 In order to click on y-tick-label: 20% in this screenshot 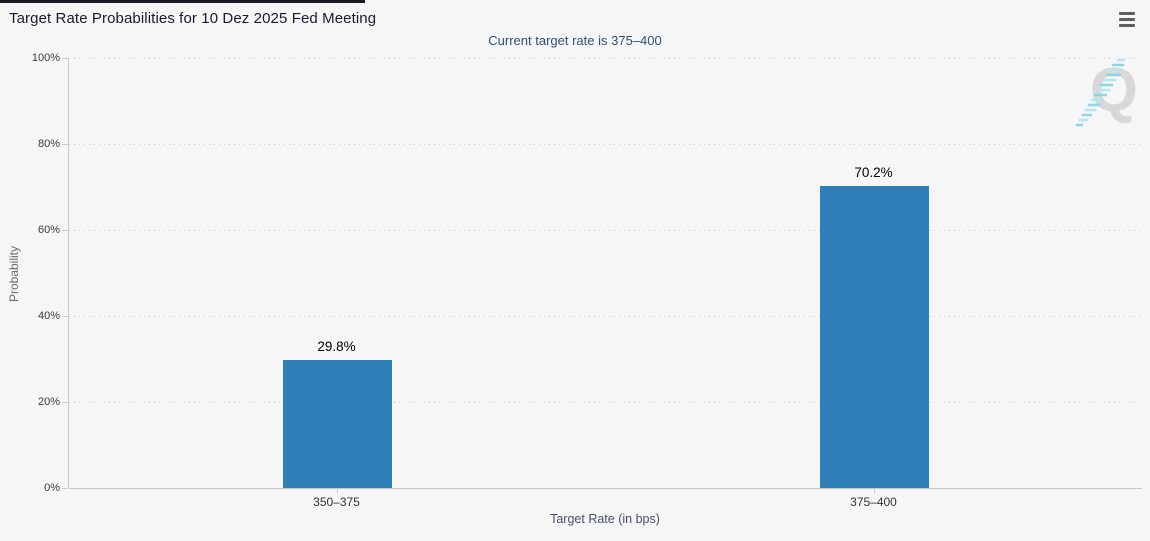, I will do `click(48, 402)`.